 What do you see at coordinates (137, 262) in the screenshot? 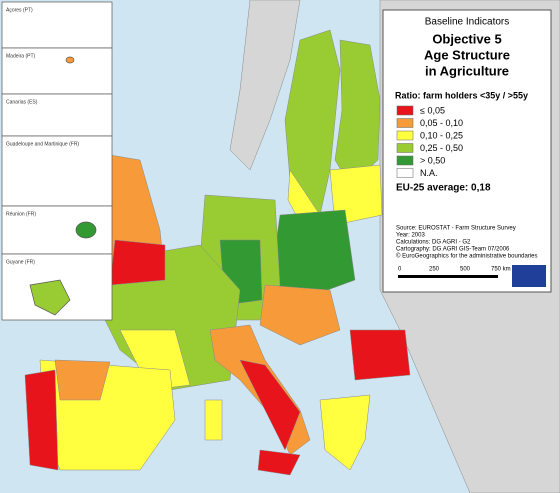
I see `uk-south` at bounding box center [137, 262].